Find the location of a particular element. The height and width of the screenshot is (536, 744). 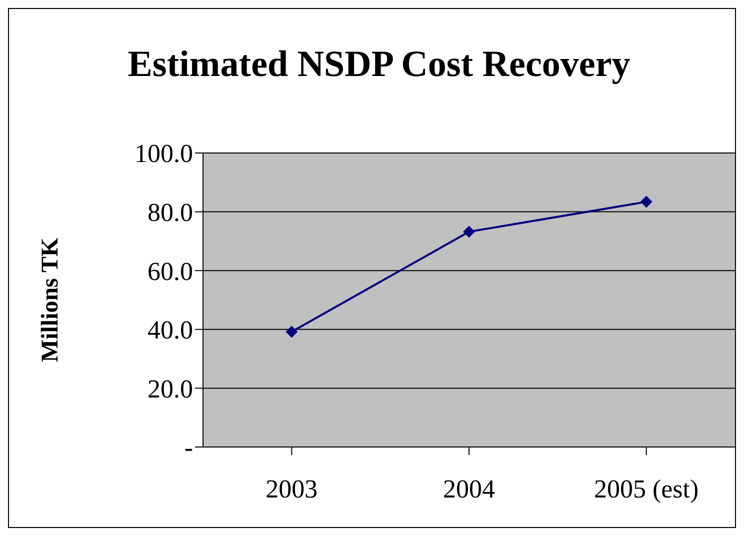

x-tick-label: 2005 (est) is located at coordinates (646, 489).